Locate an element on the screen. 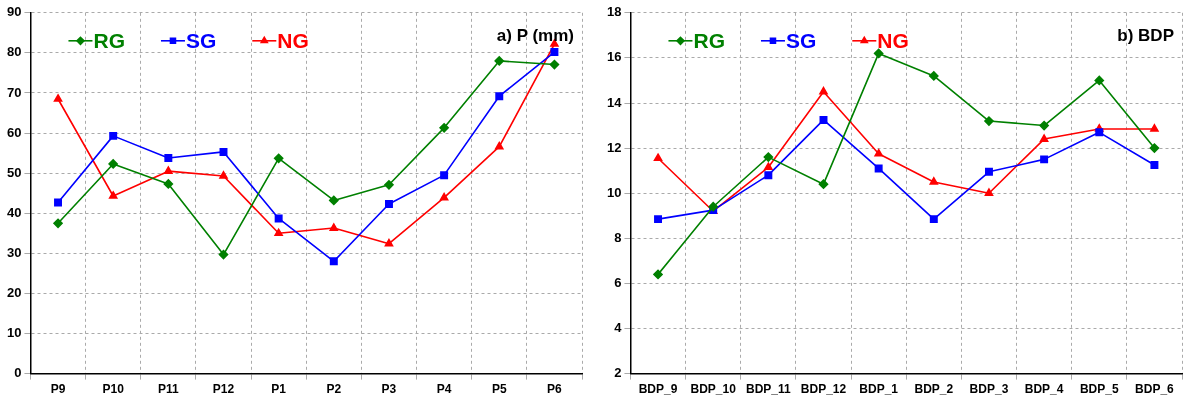  y-tick-label: 2 is located at coordinates (618, 373).